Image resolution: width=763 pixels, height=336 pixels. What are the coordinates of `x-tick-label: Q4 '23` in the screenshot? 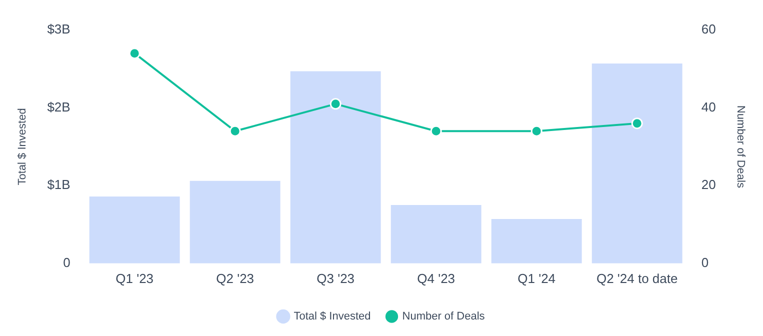 It's located at (436, 278).